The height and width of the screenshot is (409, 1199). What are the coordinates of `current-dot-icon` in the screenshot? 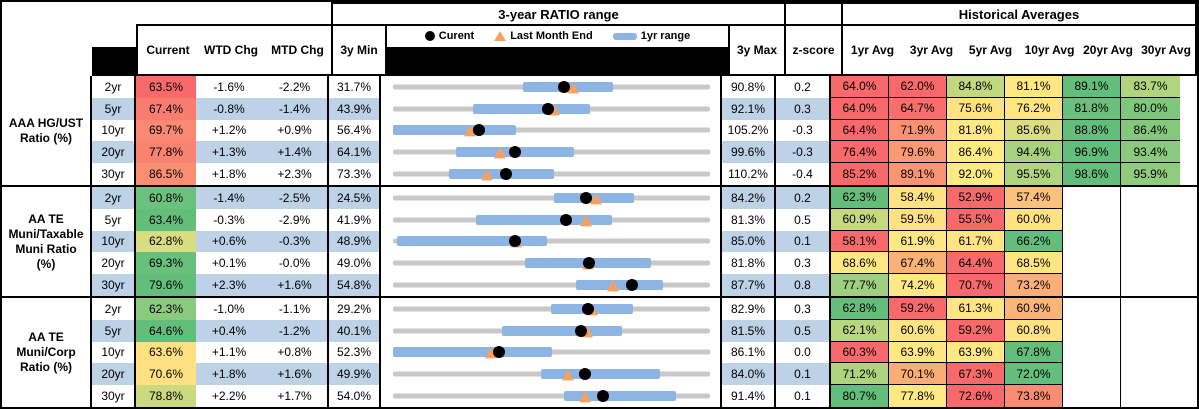 It's located at (429, 36).